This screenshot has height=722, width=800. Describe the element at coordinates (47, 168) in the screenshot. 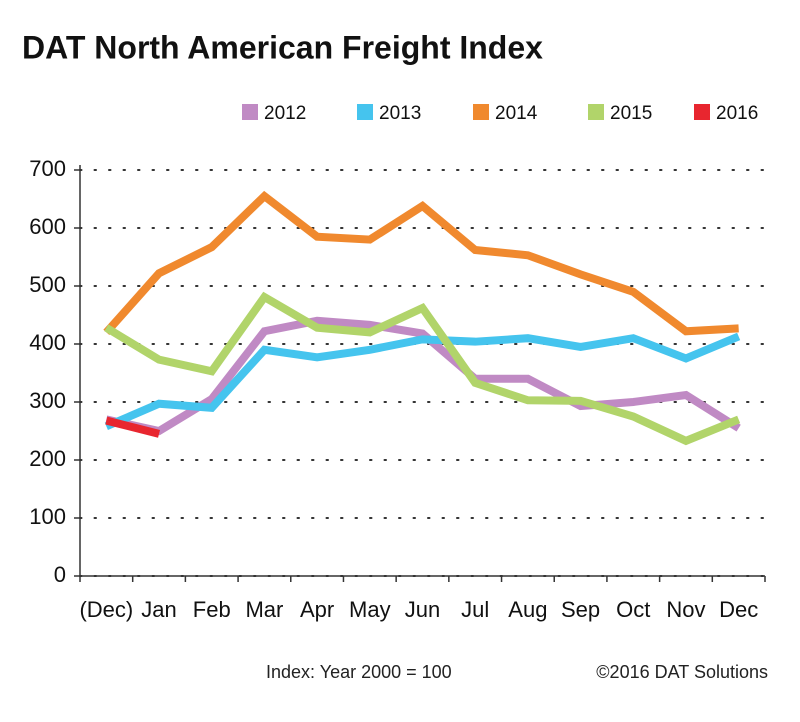

I see `y-tick-label: 700` at that location.